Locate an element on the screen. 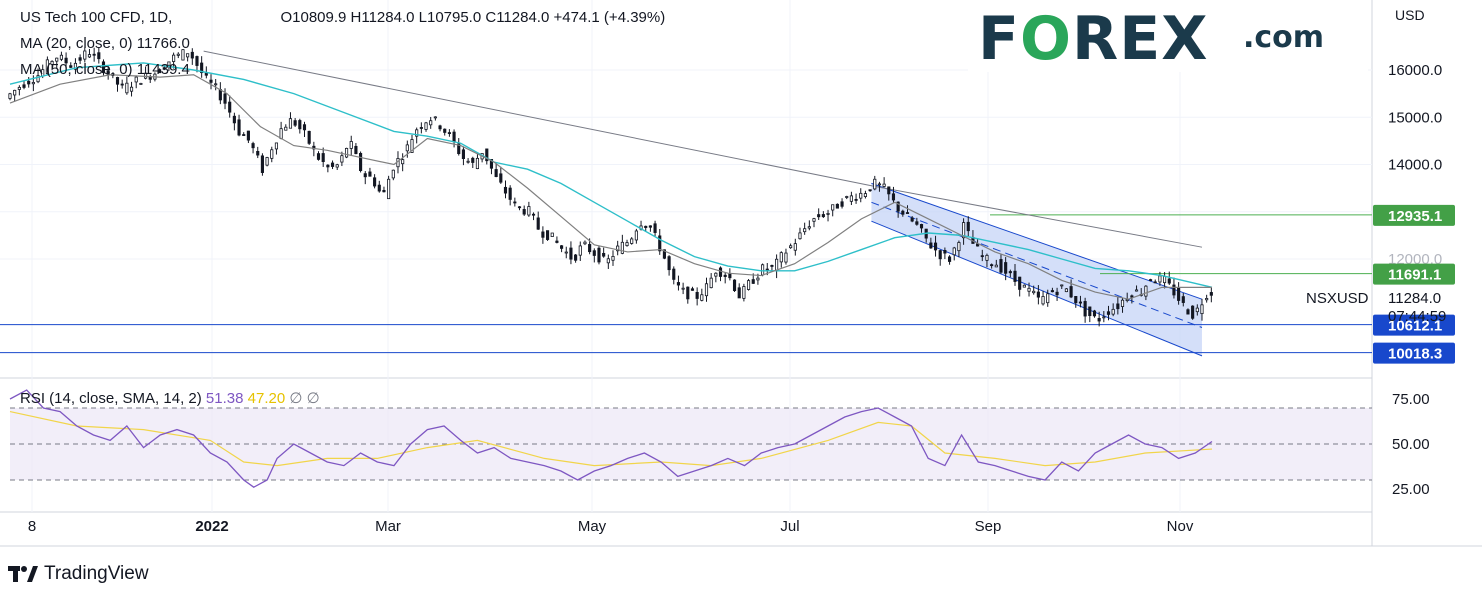 Image resolution: width=1482 pixels, height=599 pixels. rsi-band is located at coordinates (691, 444).